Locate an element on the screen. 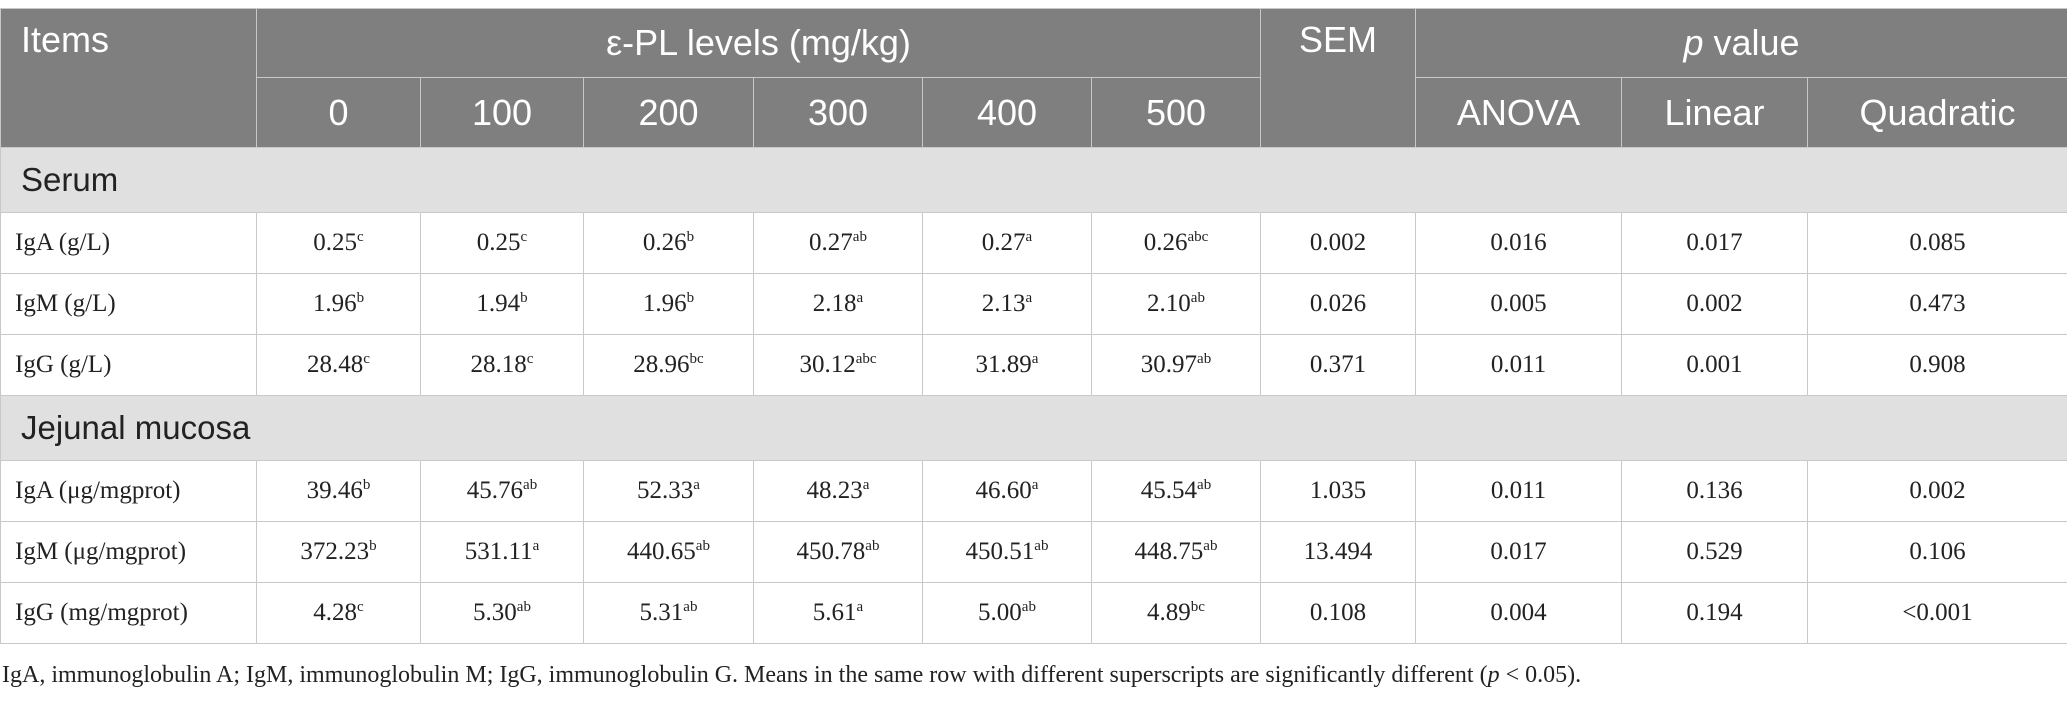 The image size is (2067, 702). mean-value: 4.89 is located at coordinates (1169, 612).